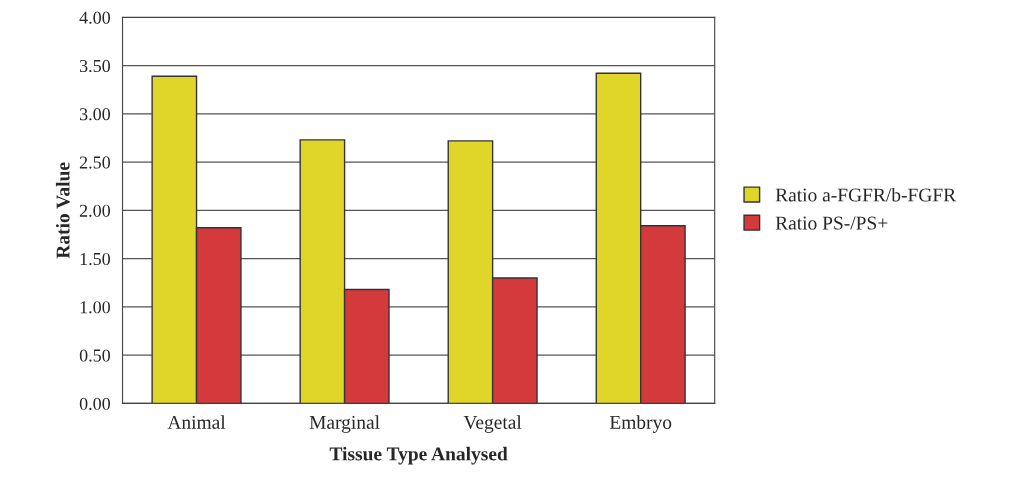 The image size is (1021, 495). Describe the element at coordinates (95, 114) in the screenshot. I see `y-tick-label: 3.00` at that location.